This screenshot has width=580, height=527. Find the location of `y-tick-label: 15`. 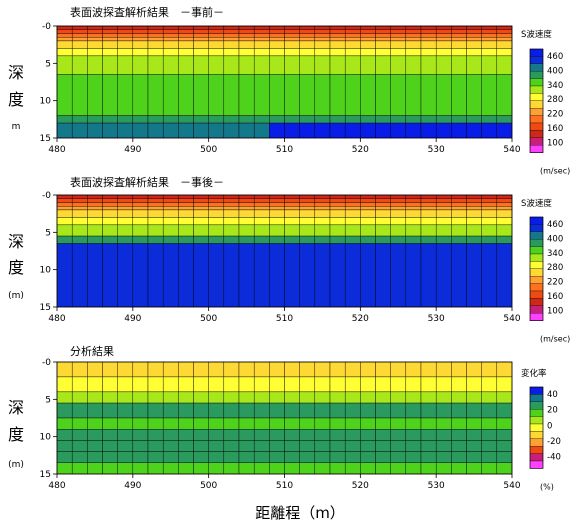

y-tick-label: 15 is located at coordinates (45, 308).